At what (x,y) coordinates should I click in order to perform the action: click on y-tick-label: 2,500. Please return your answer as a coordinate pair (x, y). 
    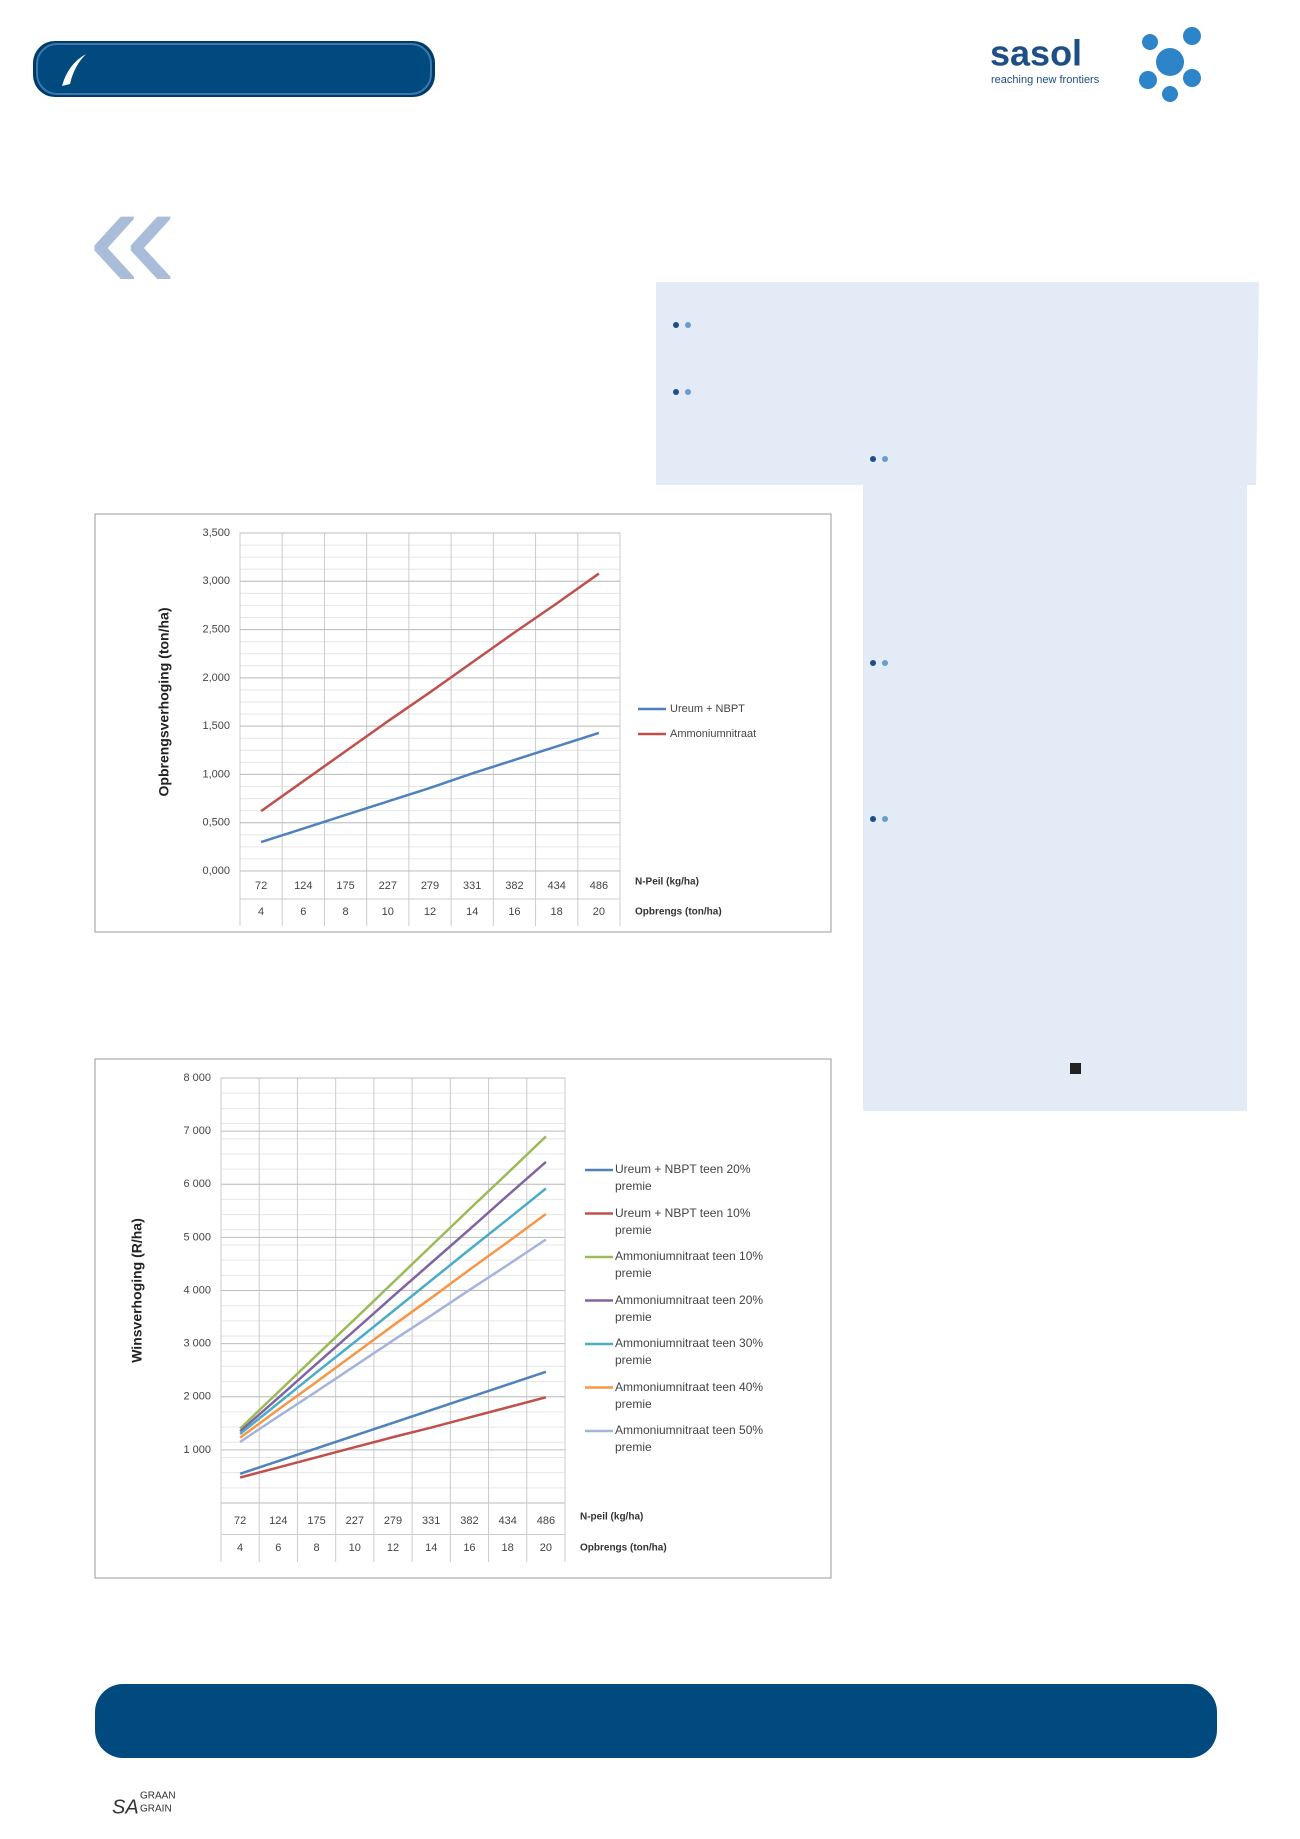
    Looking at the image, I should click on (216, 629).